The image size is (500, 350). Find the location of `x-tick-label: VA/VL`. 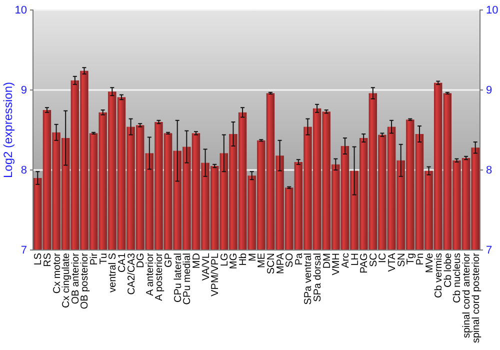

x-tick-label: VA/VL is located at coordinates (206, 266).